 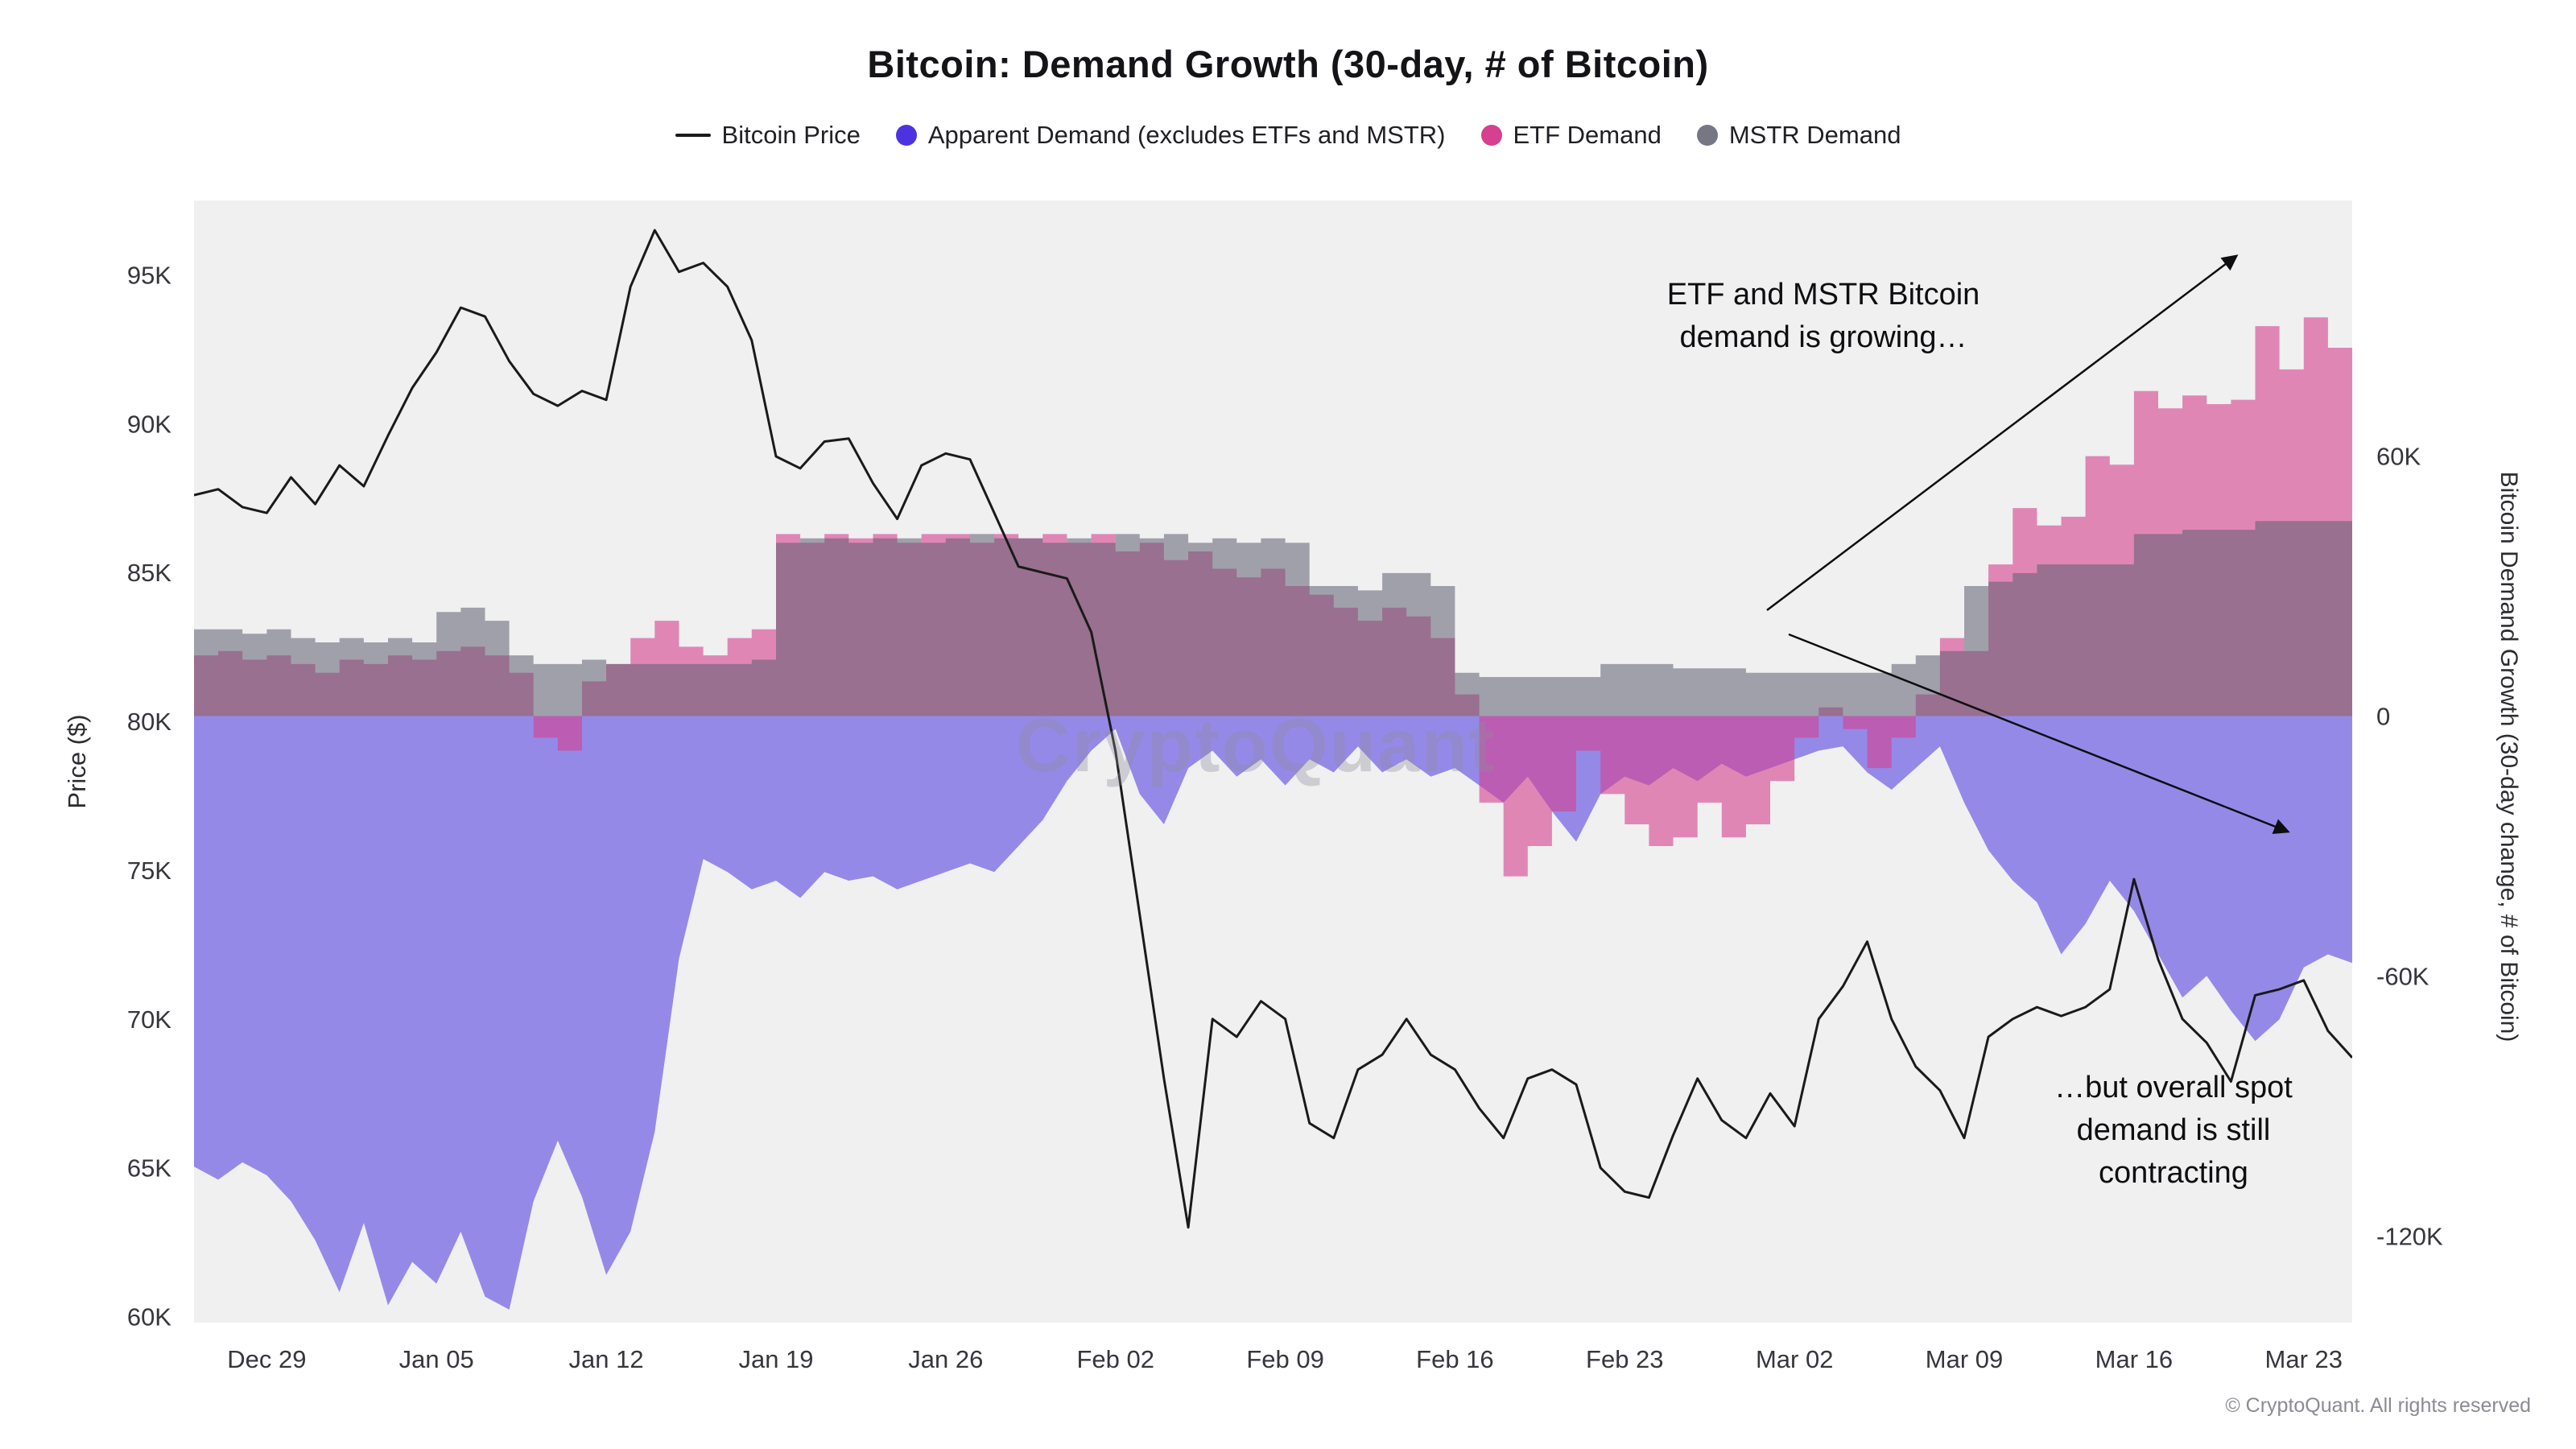 I want to click on svg-text: -120K, so click(x=2409, y=1236).